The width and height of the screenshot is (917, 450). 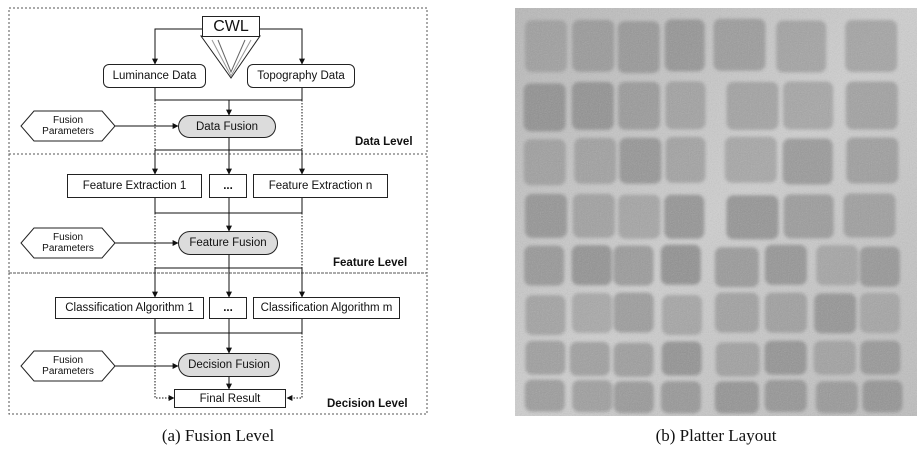 What do you see at coordinates (367, 404) in the screenshot?
I see `decision-level-label: Decision Level` at bounding box center [367, 404].